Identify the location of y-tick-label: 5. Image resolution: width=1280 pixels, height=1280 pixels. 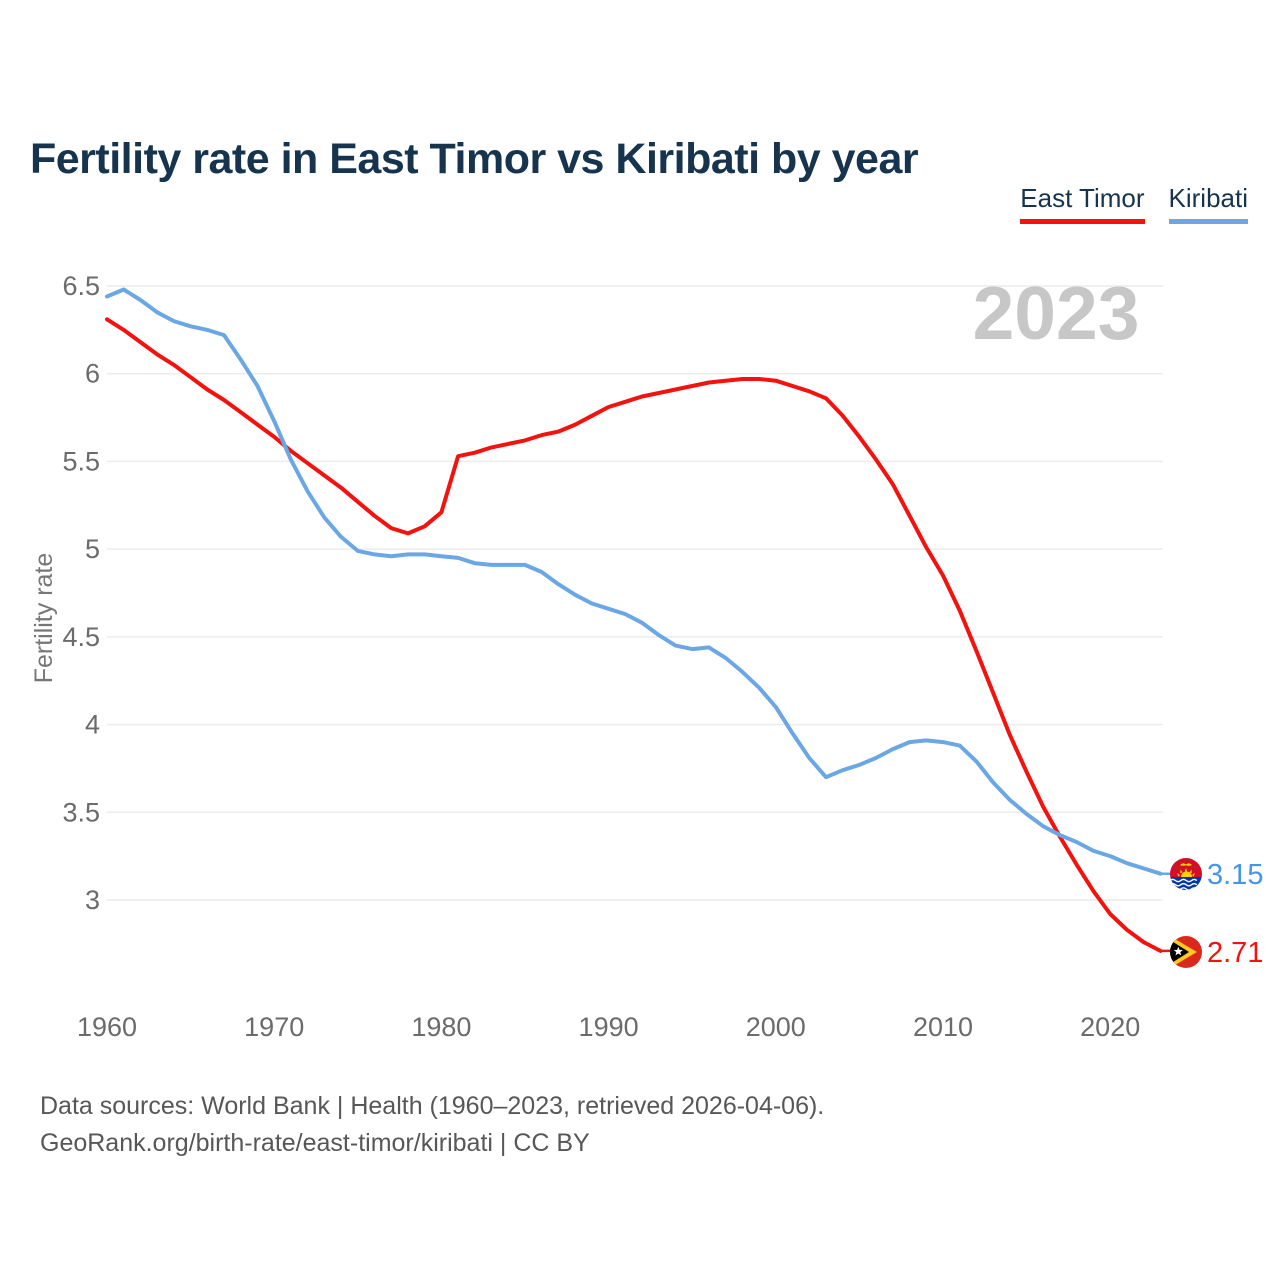
(92, 549).